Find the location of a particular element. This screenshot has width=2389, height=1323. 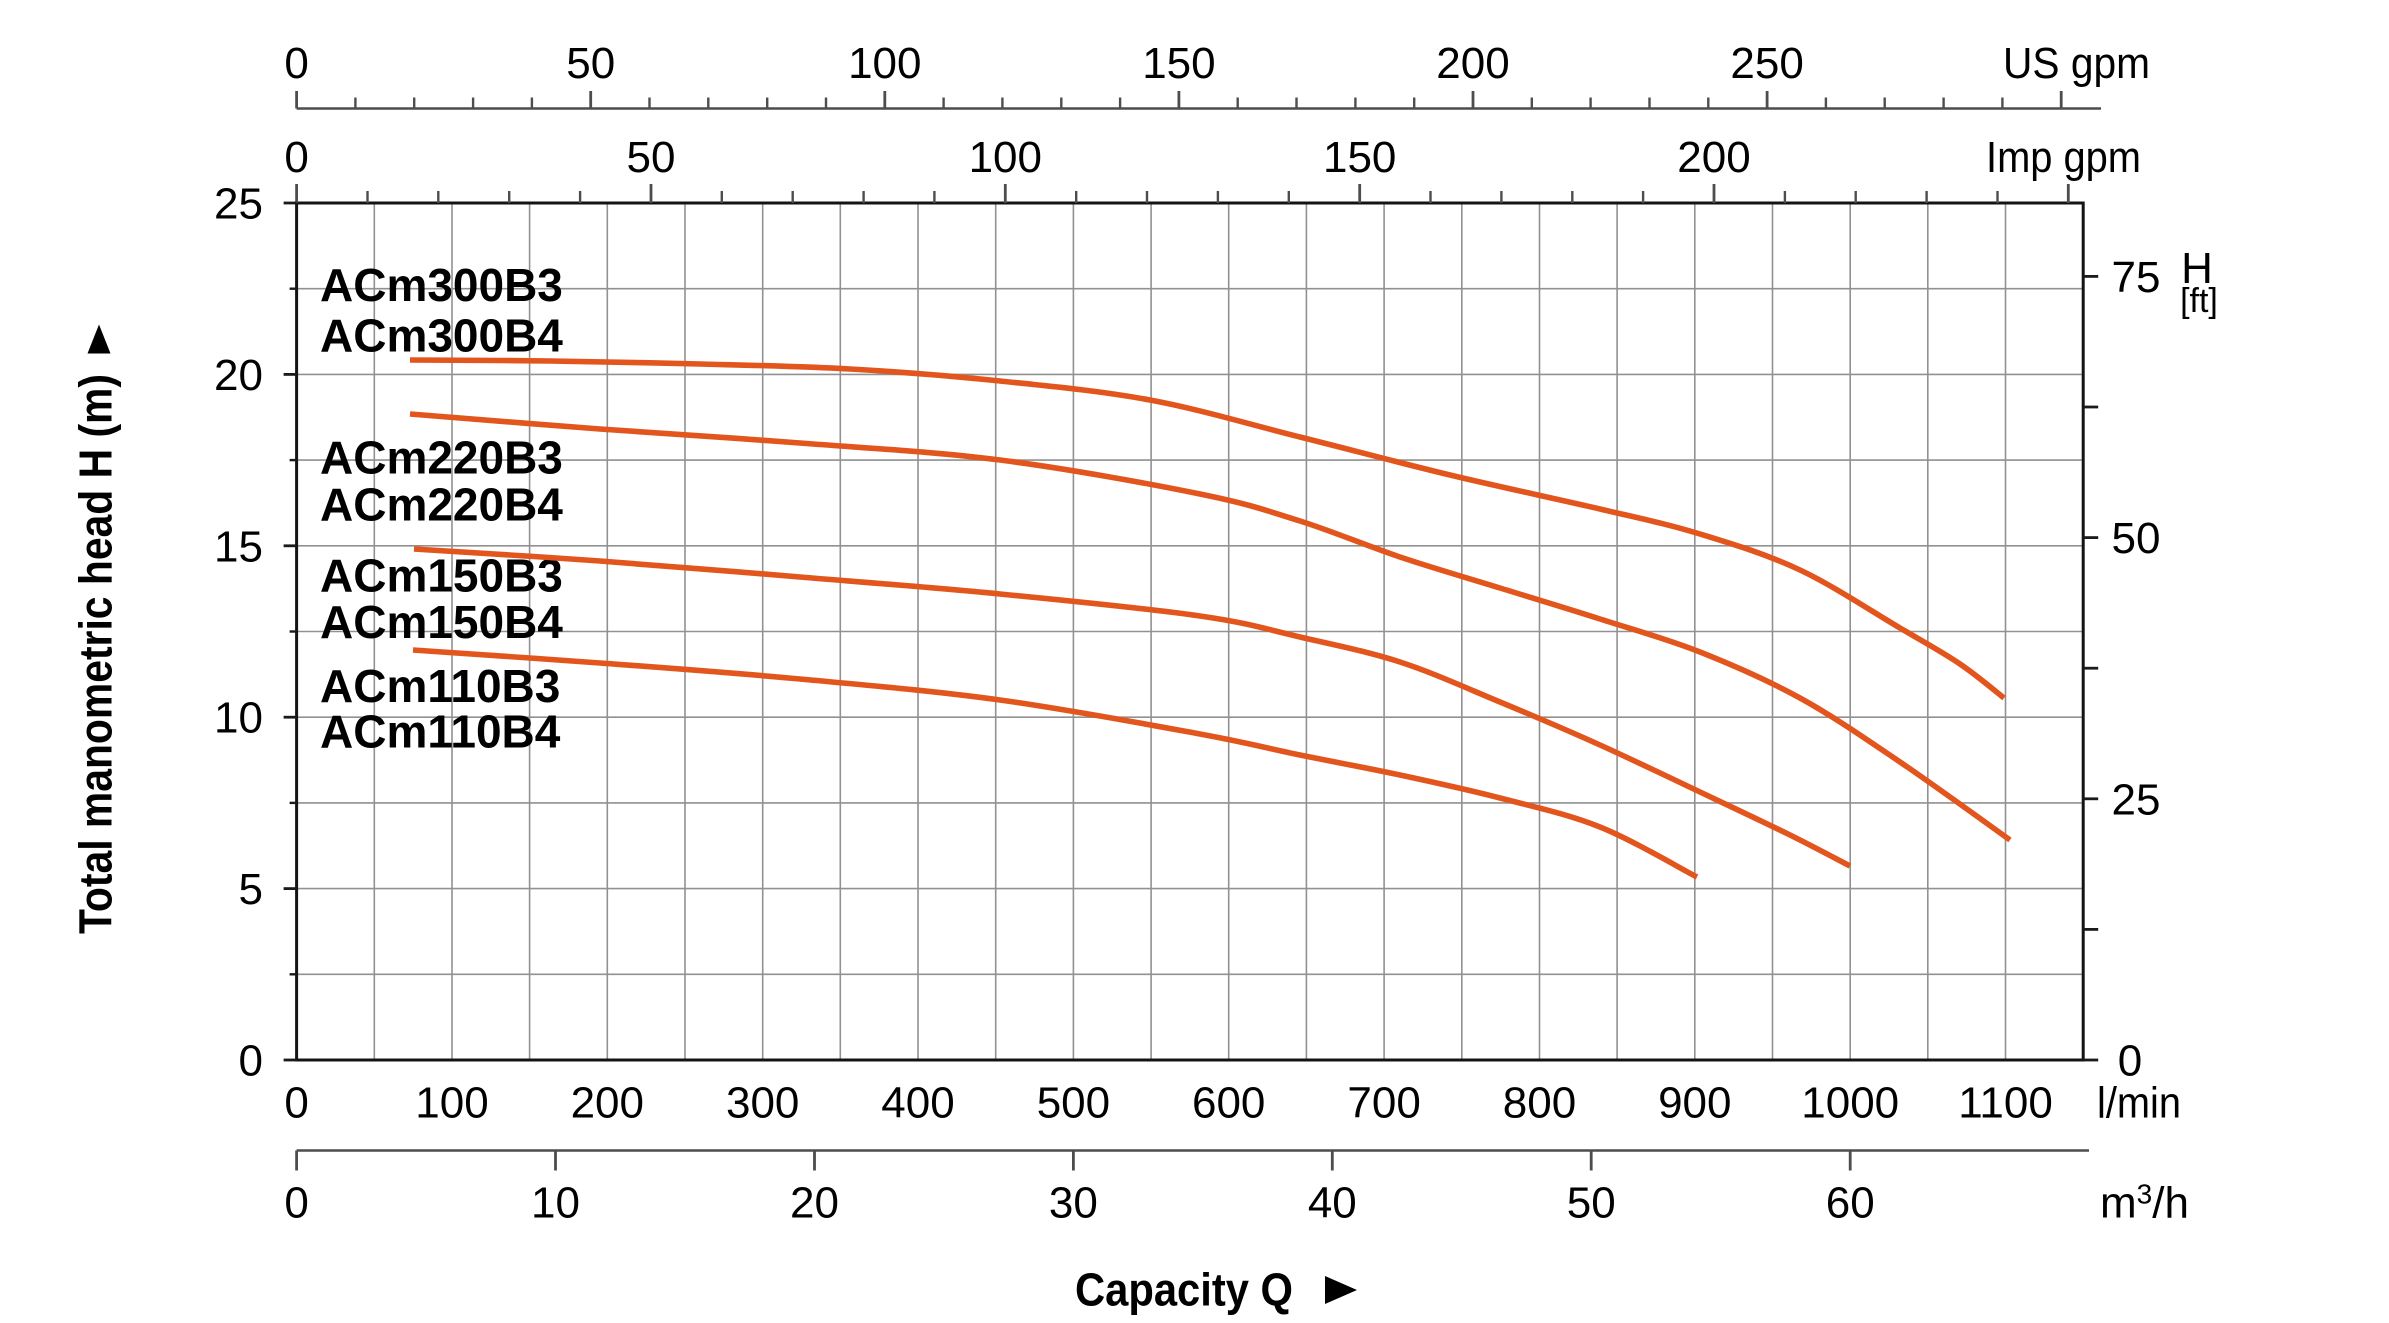

svg-text: ACm110B4 is located at coordinates (440, 732).